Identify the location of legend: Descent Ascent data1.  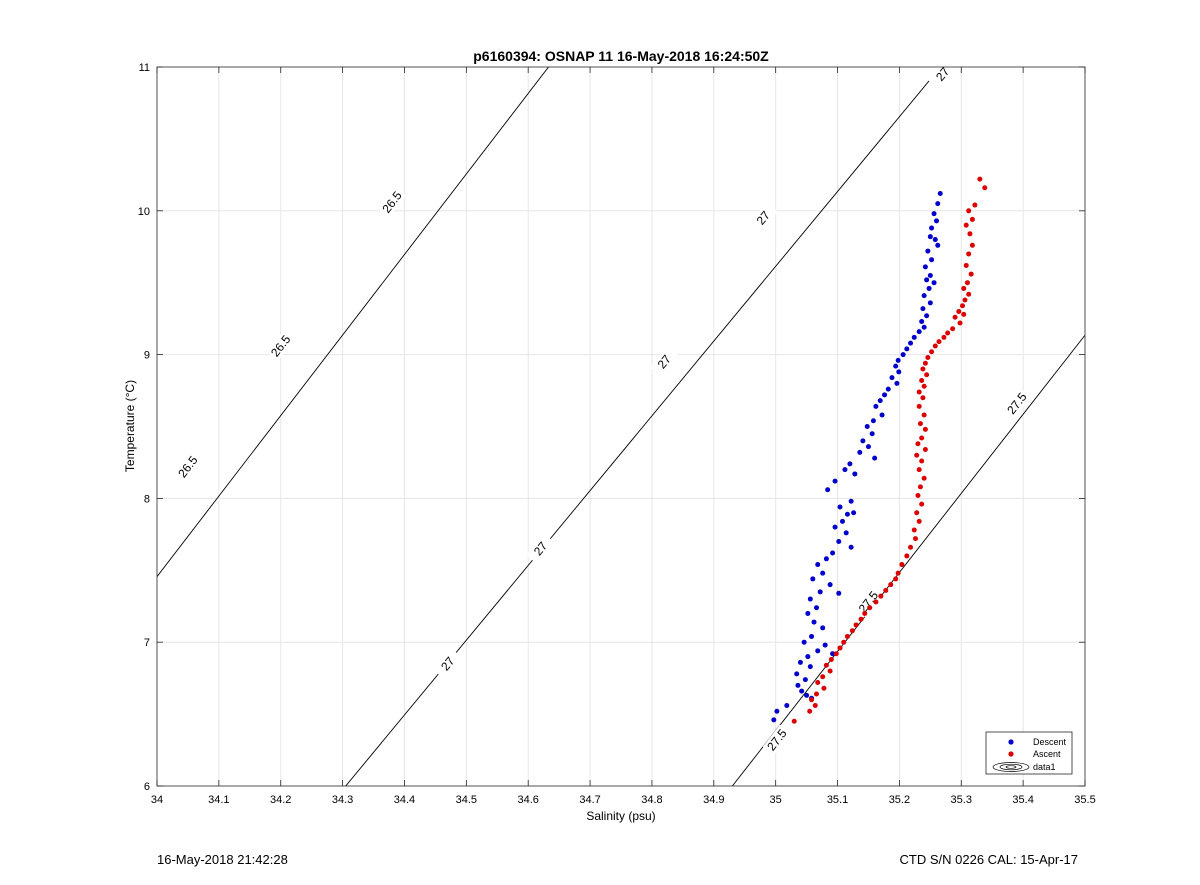
(1029, 753).